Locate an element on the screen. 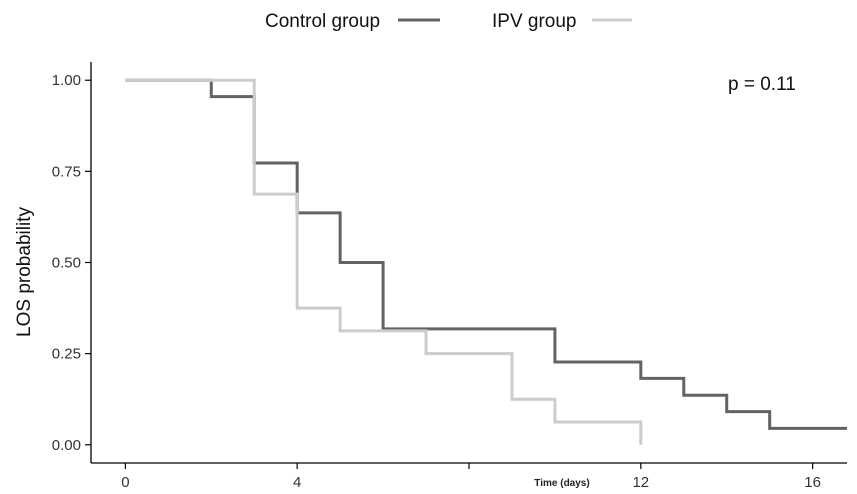  y-tick-label: 0.50 is located at coordinates (66, 263).